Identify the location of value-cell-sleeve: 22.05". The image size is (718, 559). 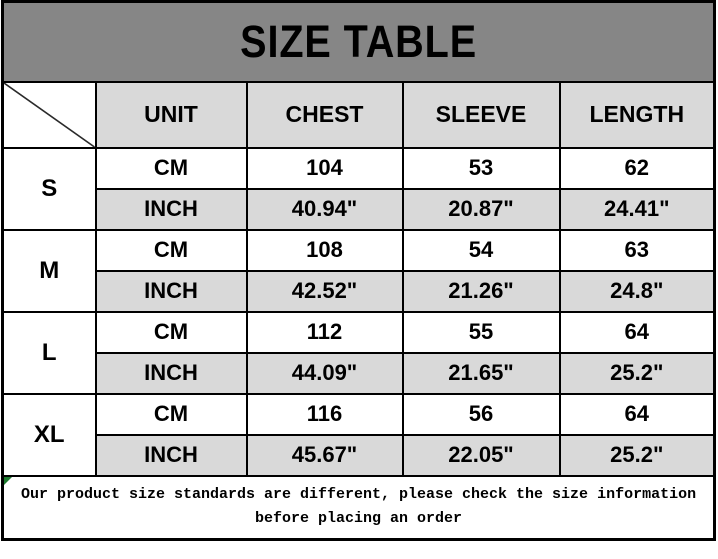
(481, 455).